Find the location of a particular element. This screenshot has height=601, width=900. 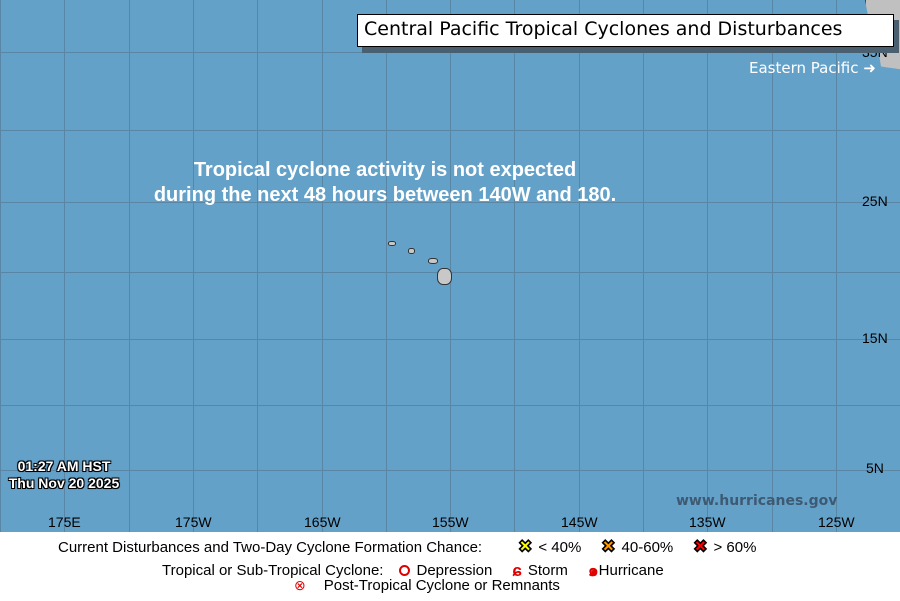

timestamp: 01:27 AM HST Thu Nov 20 2025 is located at coordinates (64, 475).